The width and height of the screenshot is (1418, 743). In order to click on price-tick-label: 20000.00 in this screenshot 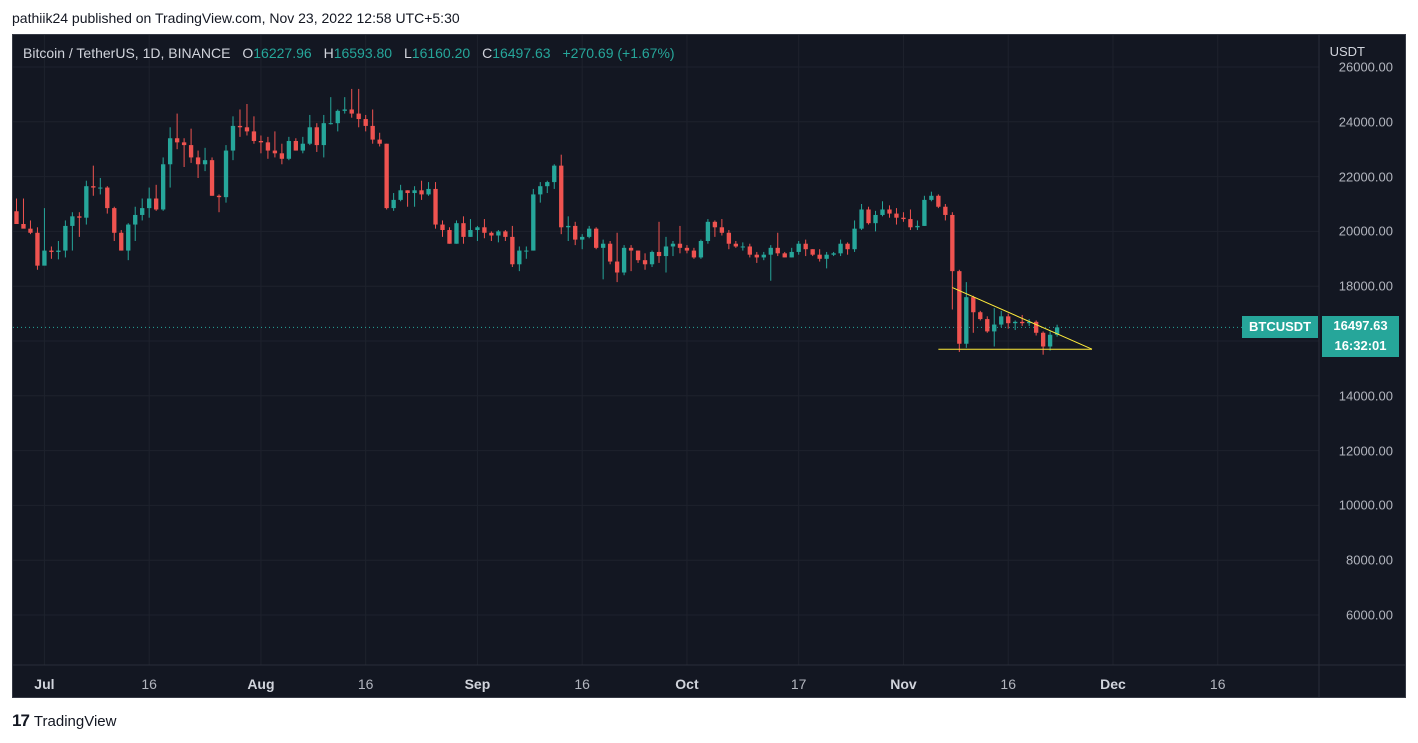, I will do `click(1365, 231)`.